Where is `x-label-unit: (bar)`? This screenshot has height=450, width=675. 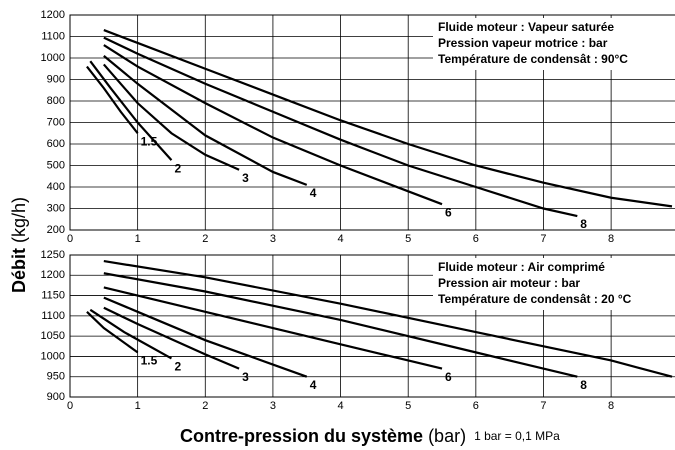
x-label-unit: (bar) is located at coordinates (447, 436).